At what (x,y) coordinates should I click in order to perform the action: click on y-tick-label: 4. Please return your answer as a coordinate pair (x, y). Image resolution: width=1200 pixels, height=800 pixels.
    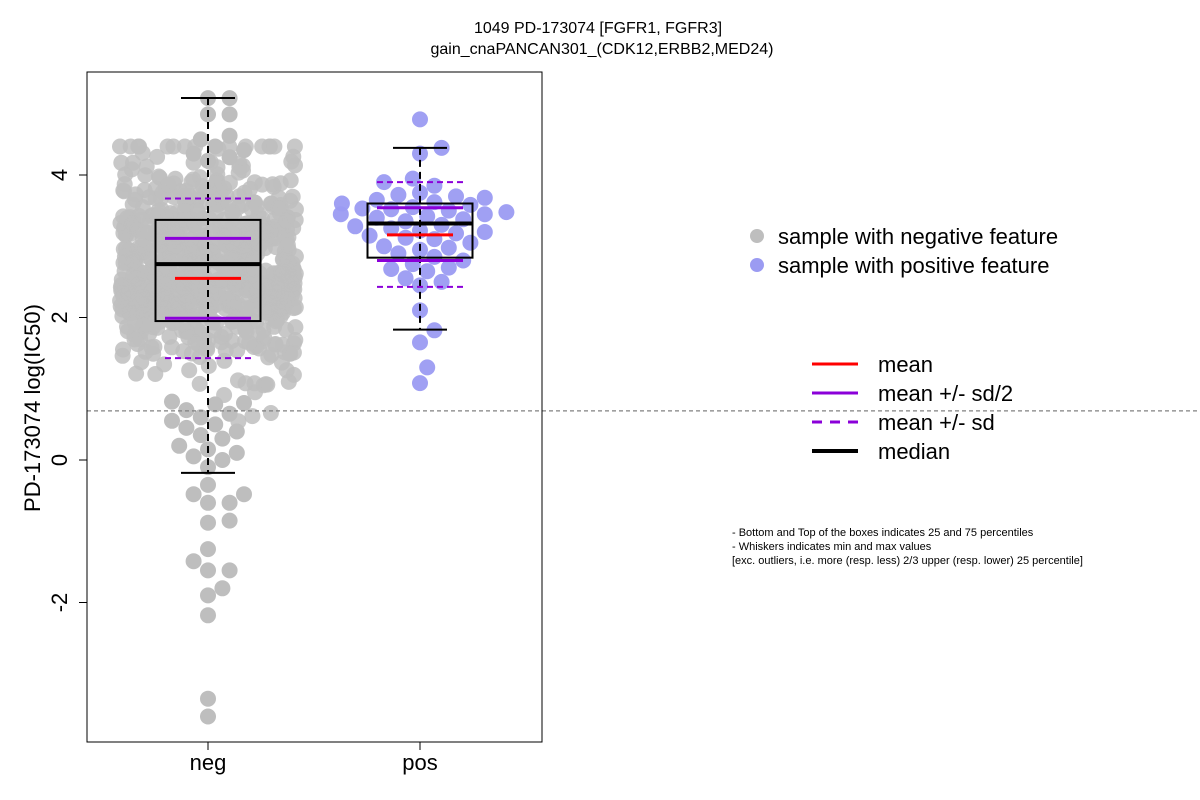
    Looking at the image, I should click on (59, 175).